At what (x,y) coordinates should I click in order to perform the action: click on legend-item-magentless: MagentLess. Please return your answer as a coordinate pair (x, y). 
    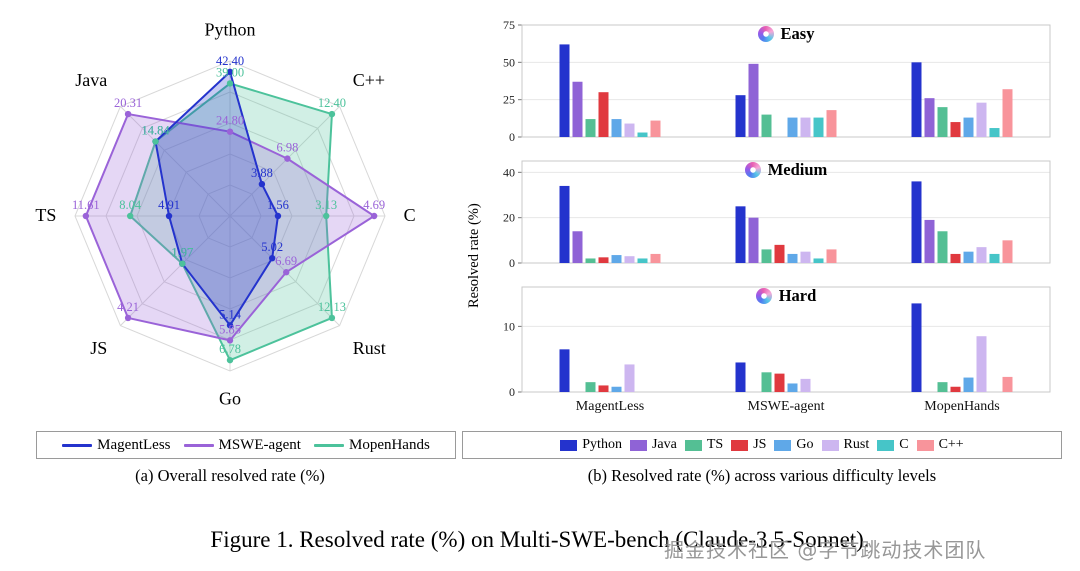
    Looking at the image, I should click on (116, 445).